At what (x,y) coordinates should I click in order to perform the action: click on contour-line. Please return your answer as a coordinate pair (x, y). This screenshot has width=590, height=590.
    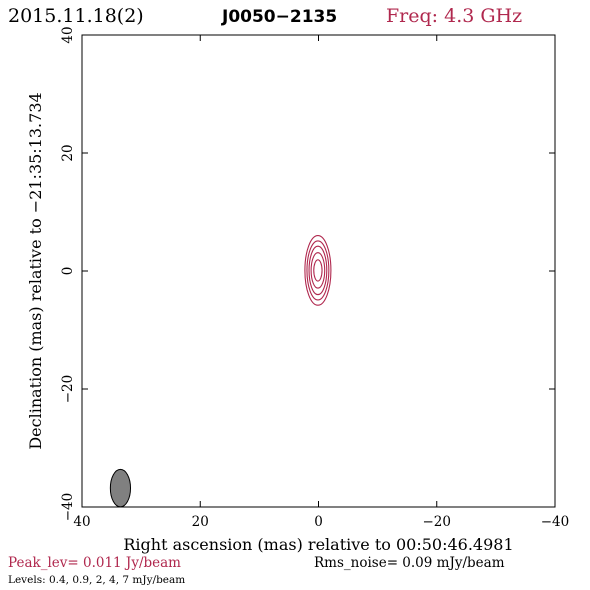
    Looking at the image, I should click on (318, 270).